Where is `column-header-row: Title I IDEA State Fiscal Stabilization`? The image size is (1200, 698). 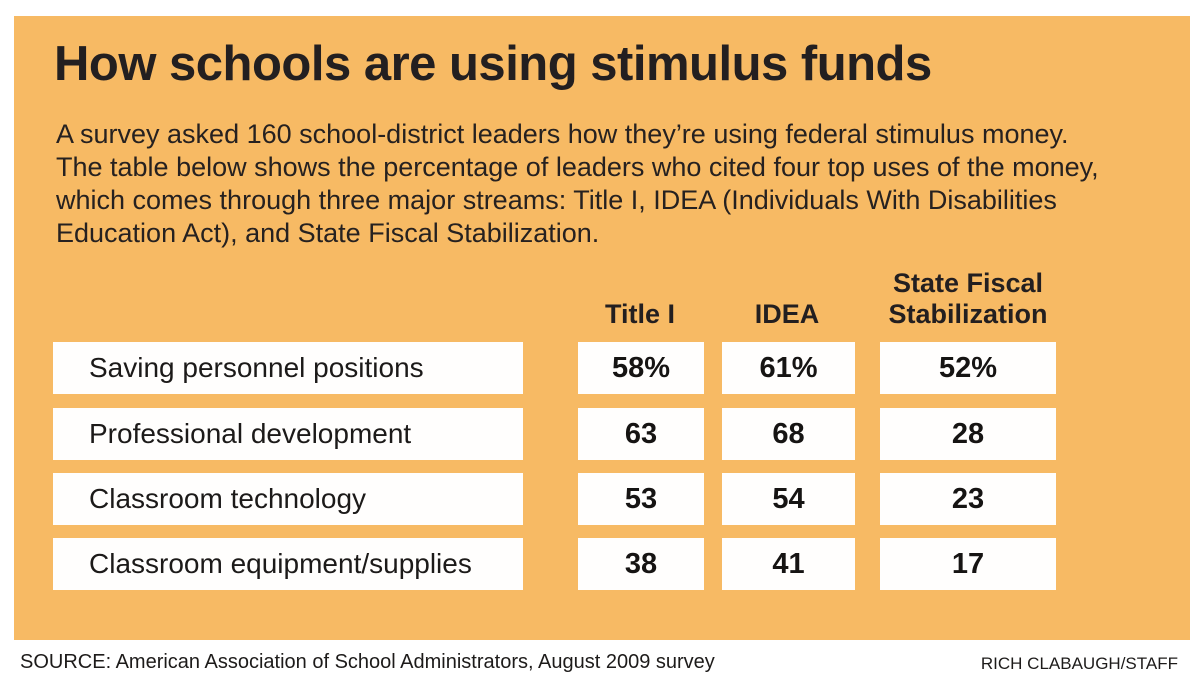 column-header-row: Title I IDEA State Fiscal Stabilization is located at coordinates (602, 294).